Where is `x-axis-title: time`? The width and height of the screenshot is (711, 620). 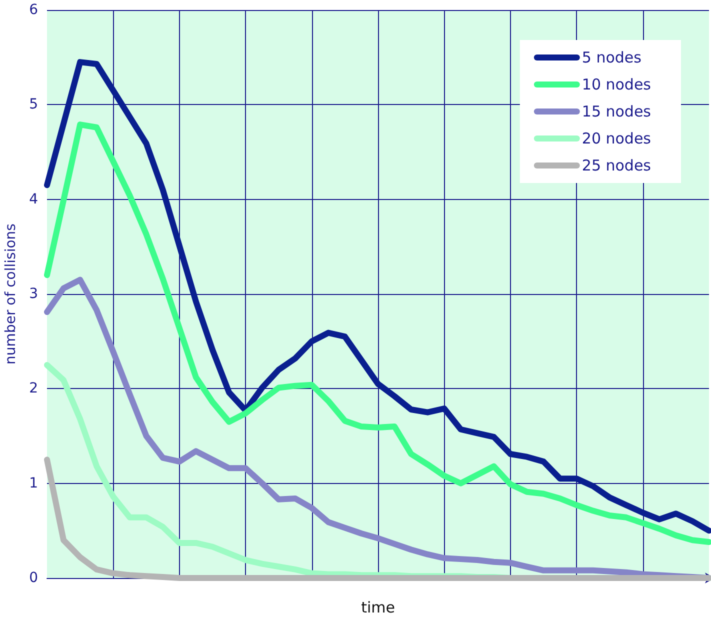
x-axis-title: time is located at coordinates (378, 607).